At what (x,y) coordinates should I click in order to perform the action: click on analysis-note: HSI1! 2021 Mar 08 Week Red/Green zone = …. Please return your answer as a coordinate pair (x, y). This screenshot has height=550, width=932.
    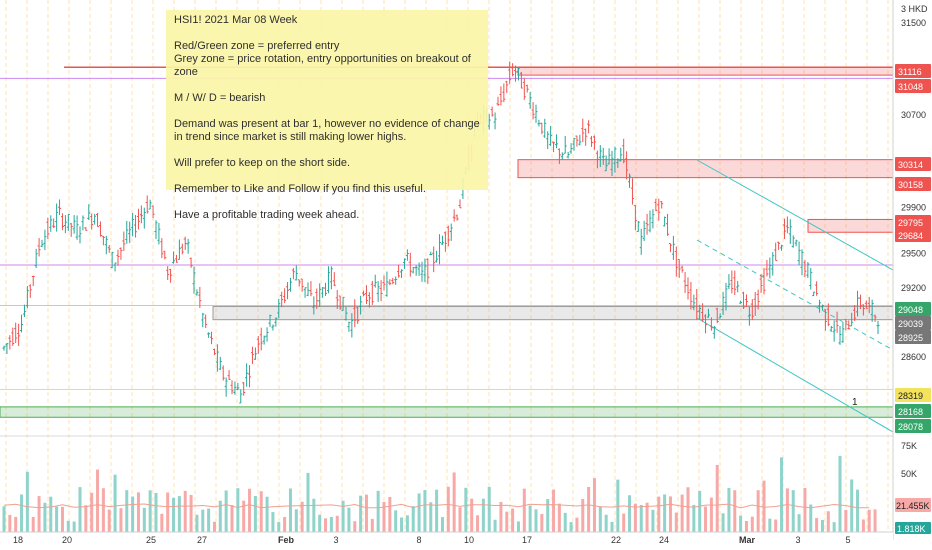
    Looking at the image, I should click on (327, 115).